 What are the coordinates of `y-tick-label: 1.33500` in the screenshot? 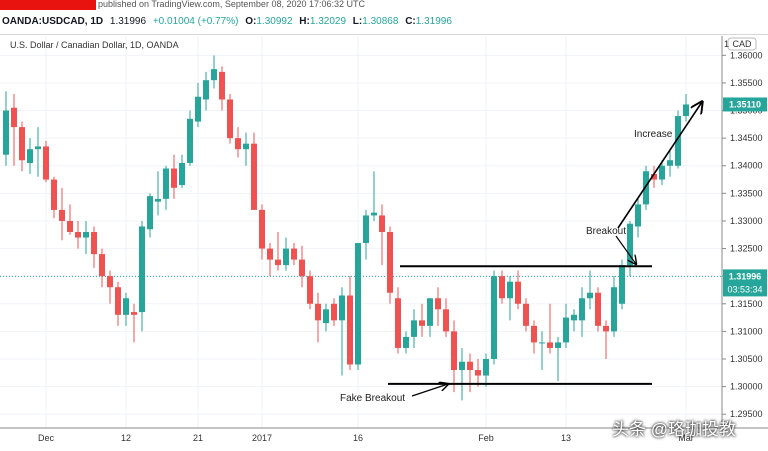 It's located at (746, 193).